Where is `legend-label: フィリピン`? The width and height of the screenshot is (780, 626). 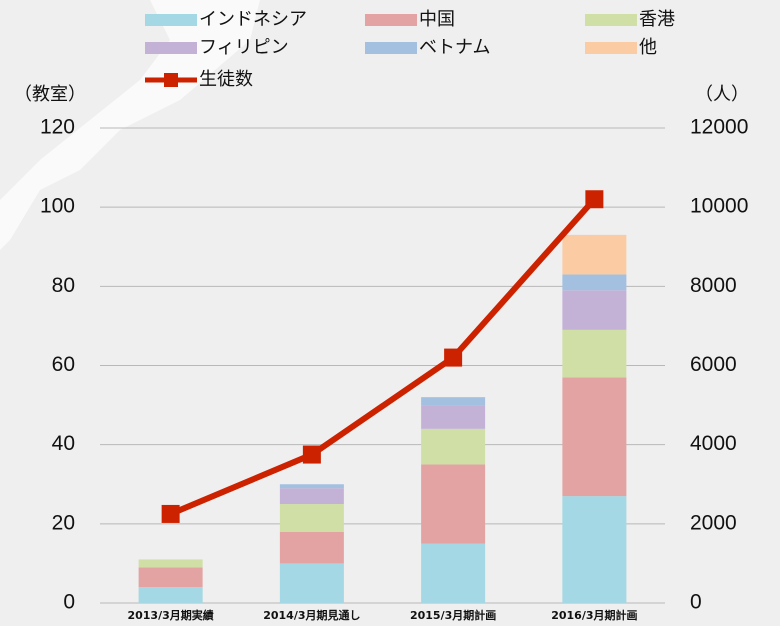
legend-label: フィリピン is located at coordinates (244, 47).